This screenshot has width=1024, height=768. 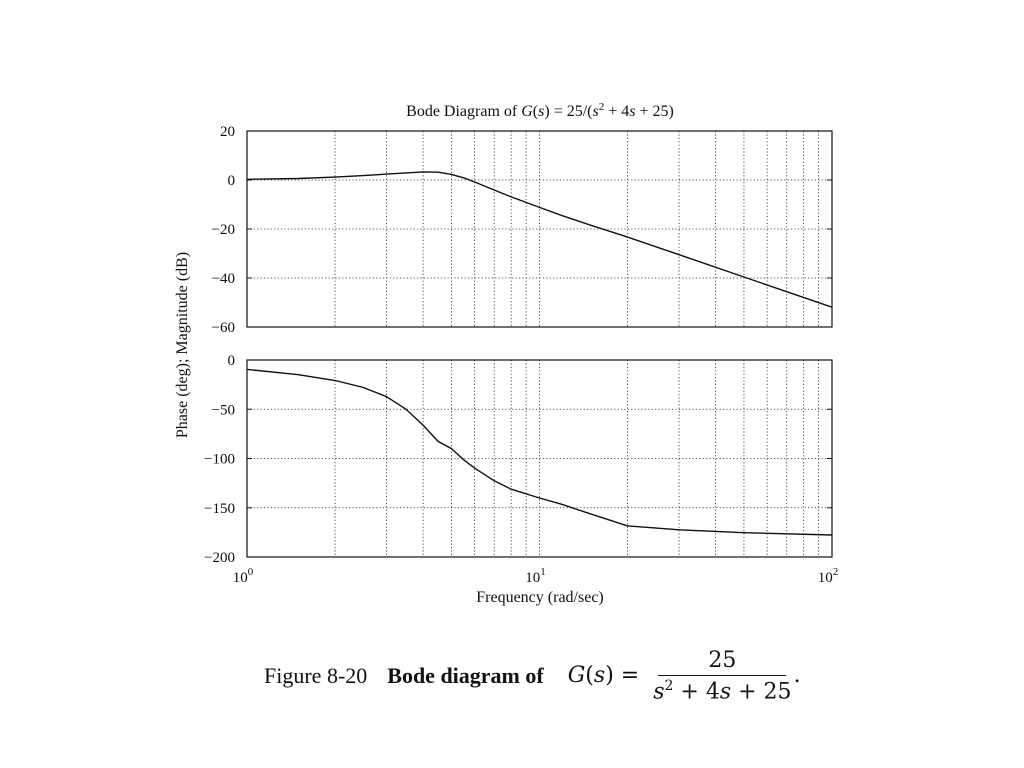 What do you see at coordinates (232, 181) in the screenshot?
I see `magnitude-y-tick-label: 0` at bounding box center [232, 181].